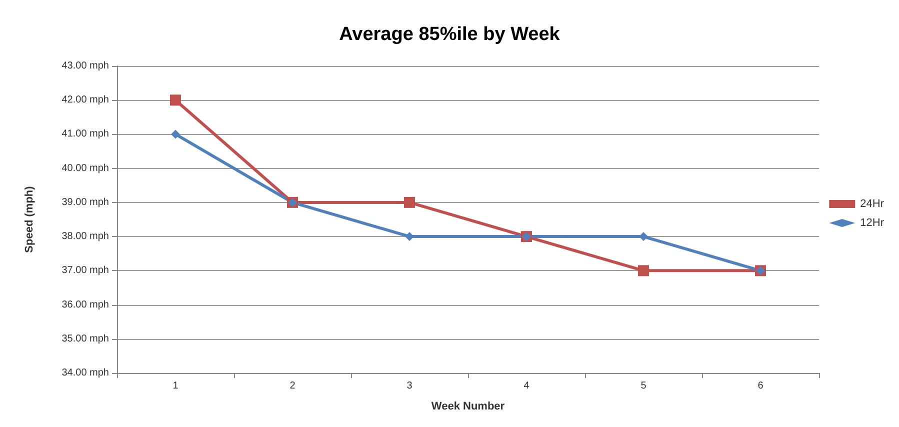 Image resolution: width=899 pixels, height=427 pixels. What do you see at coordinates (409, 386) in the screenshot?
I see `x-tick-label: 3` at bounding box center [409, 386].